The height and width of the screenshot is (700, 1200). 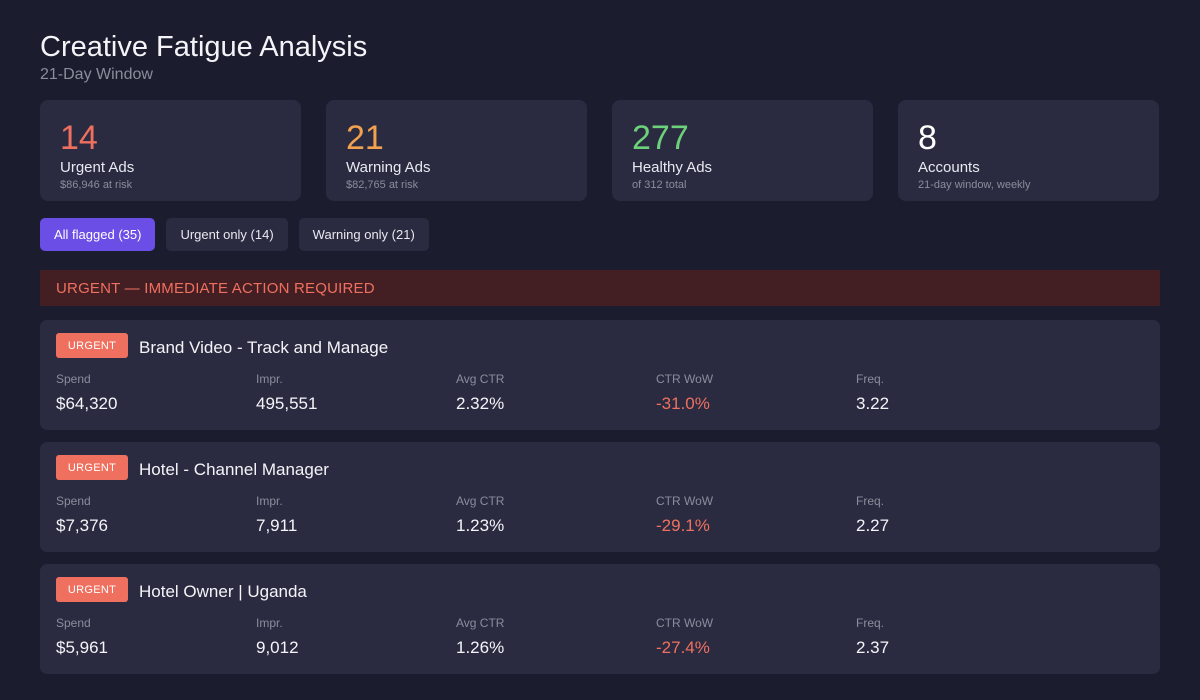 What do you see at coordinates (872, 393) in the screenshot?
I see `metric-frequency: Freq. 3.22` at bounding box center [872, 393].